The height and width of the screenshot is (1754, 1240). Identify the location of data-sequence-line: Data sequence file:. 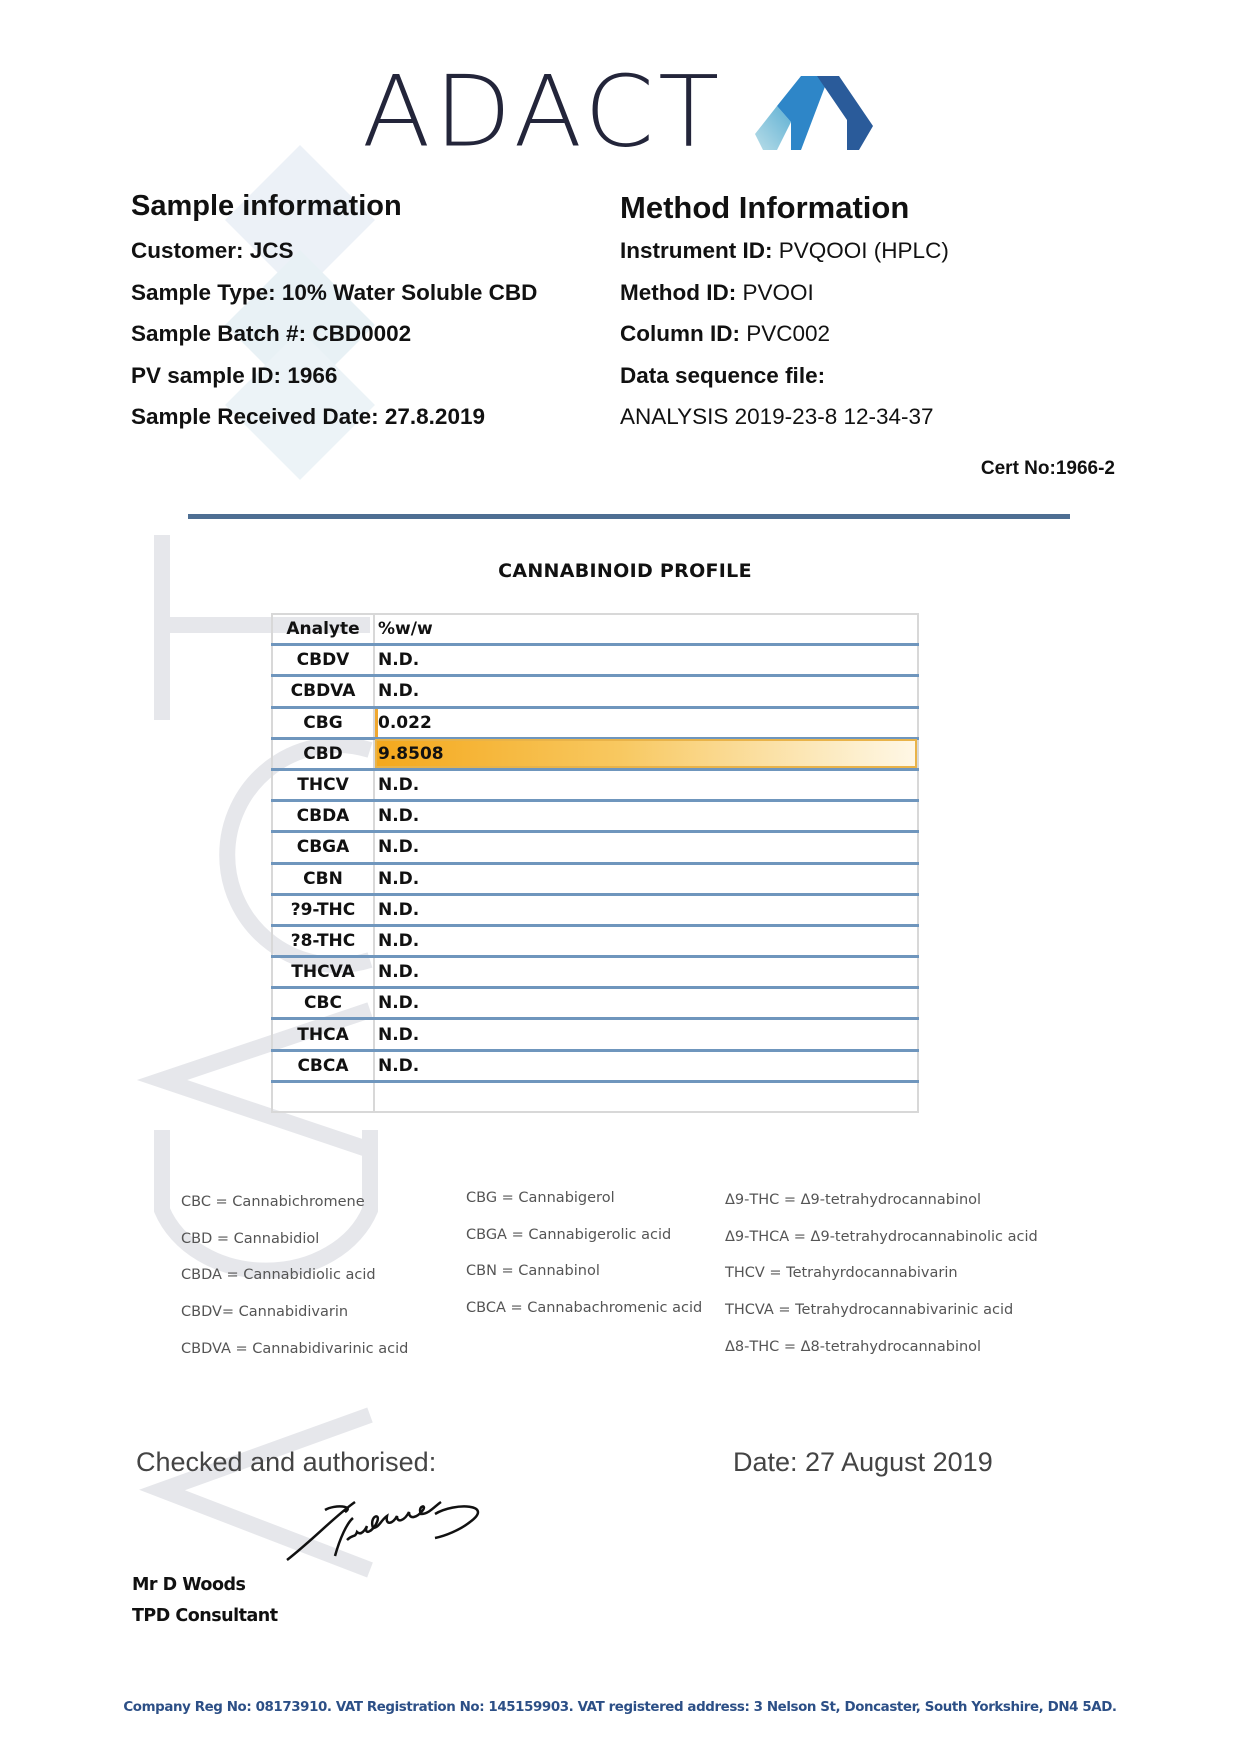
(722, 376).